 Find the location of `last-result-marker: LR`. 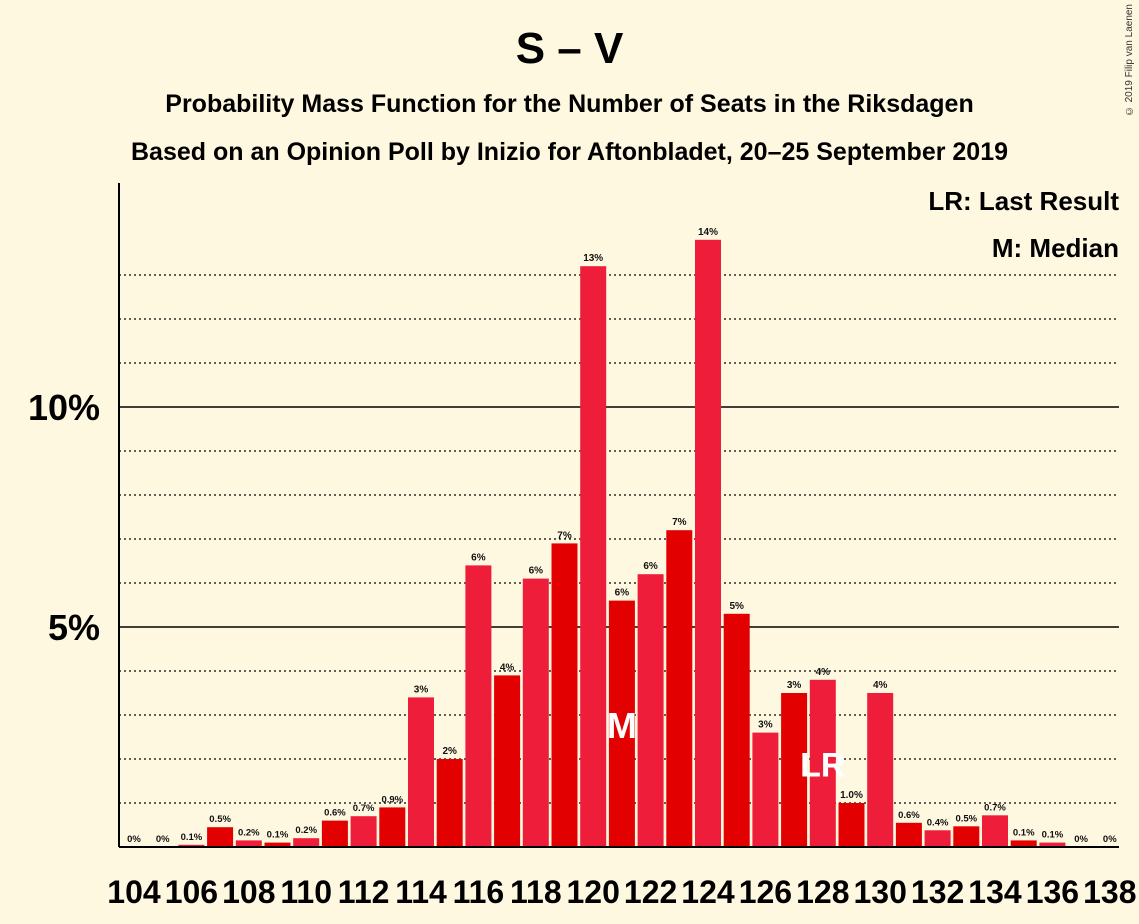

last-result-marker: LR is located at coordinates (822, 765).